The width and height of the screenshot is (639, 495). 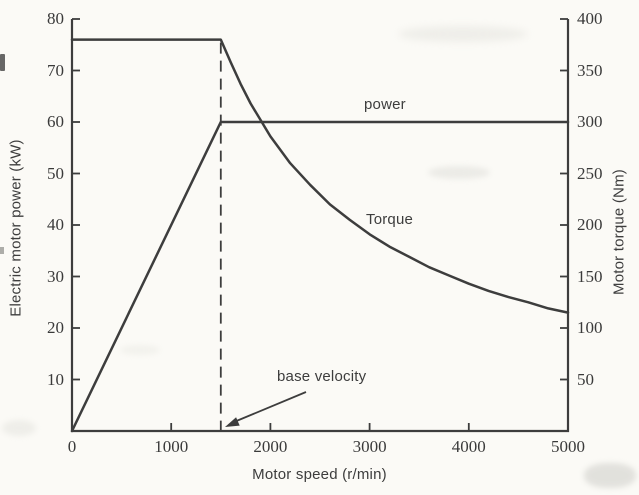 I want to click on right-tick-label-100: 100, so click(x=590, y=327).